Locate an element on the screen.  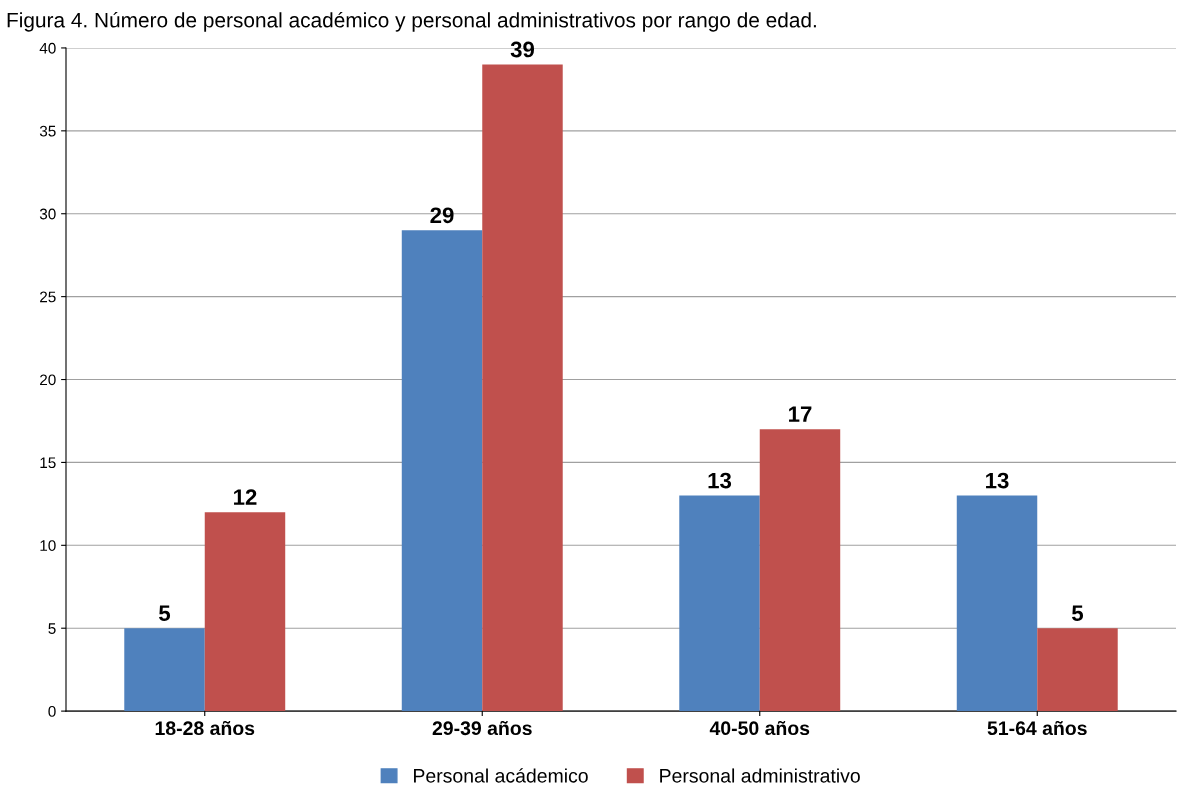
x-tick-label: 51-64 años is located at coordinates (1037, 728).